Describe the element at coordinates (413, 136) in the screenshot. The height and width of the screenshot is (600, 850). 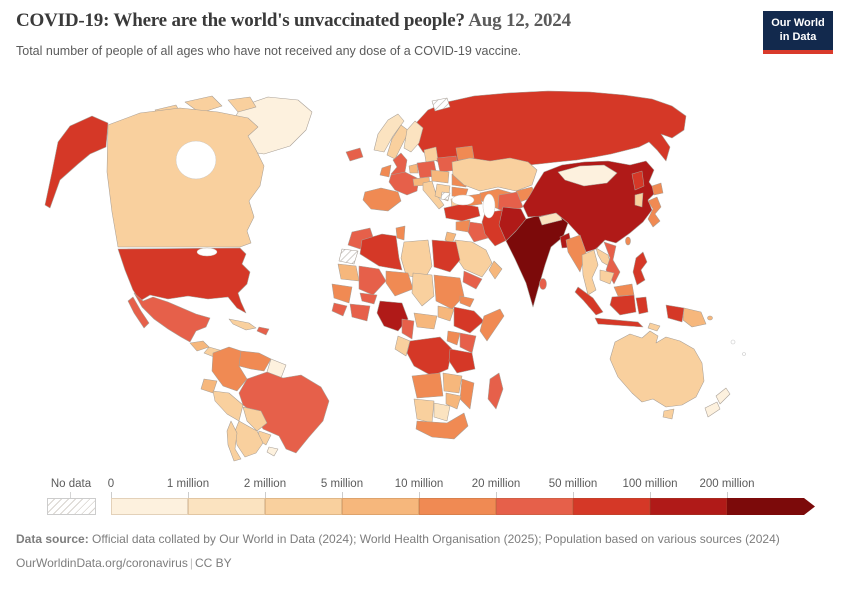
I see `country-finland` at that location.